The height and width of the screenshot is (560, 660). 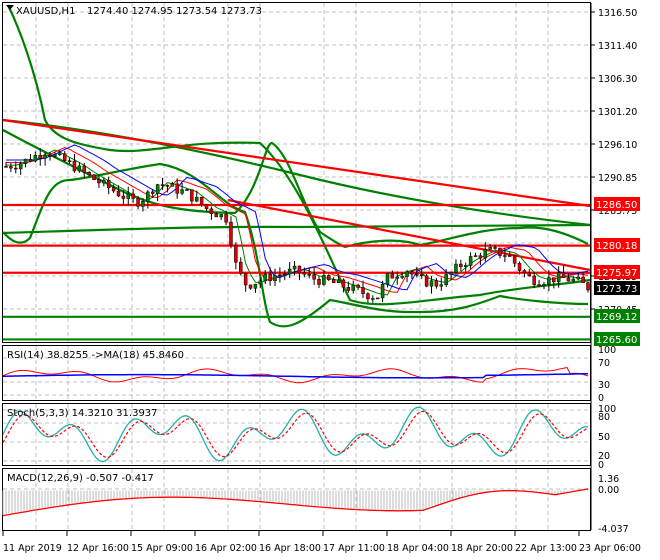 What do you see at coordinates (80, 478) in the screenshot?
I see `macd-title: MACD(12,26,9) -0.507 -0.417` at bounding box center [80, 478].